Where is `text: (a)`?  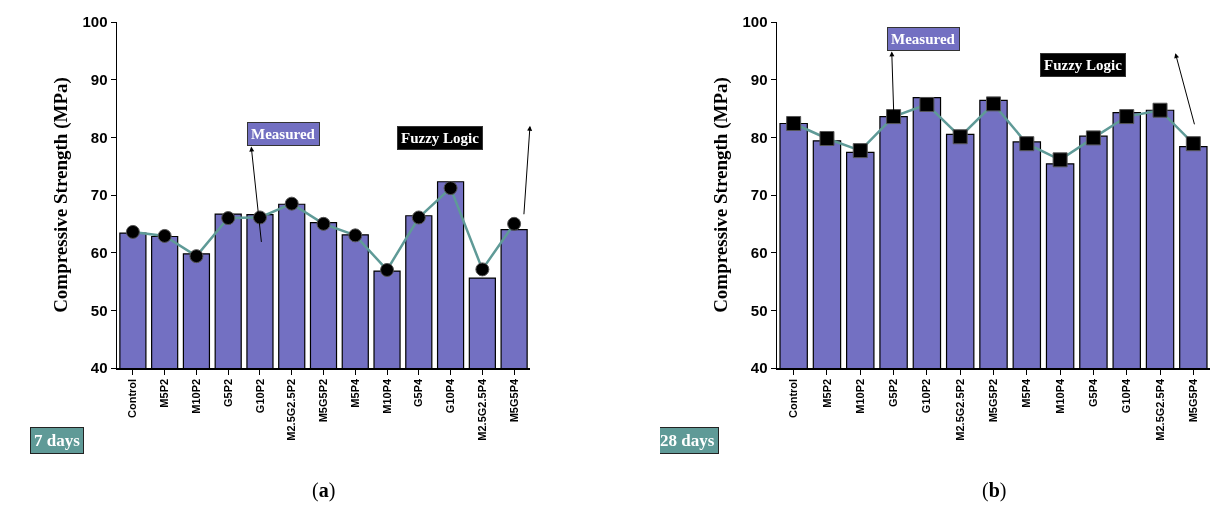
text: (a) is located at coordinates (324, 490).